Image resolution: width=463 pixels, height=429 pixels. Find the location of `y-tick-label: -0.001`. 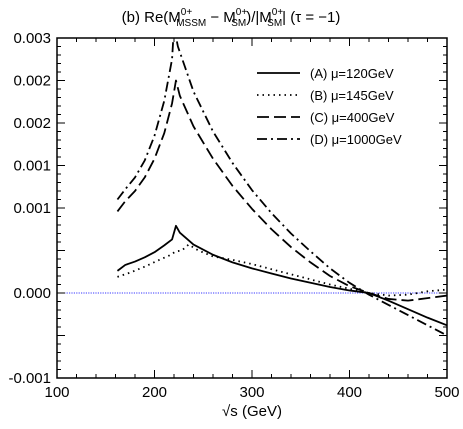

y-tick-label: -0.001 is located at coordinates (29, 378).